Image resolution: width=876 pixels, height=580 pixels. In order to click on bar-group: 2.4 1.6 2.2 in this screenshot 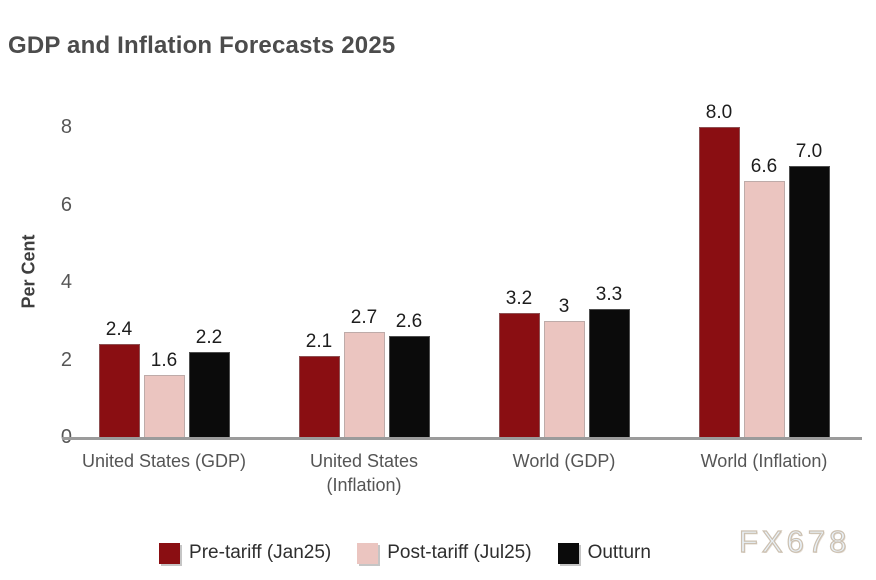, I will do `click(164, 282)`.